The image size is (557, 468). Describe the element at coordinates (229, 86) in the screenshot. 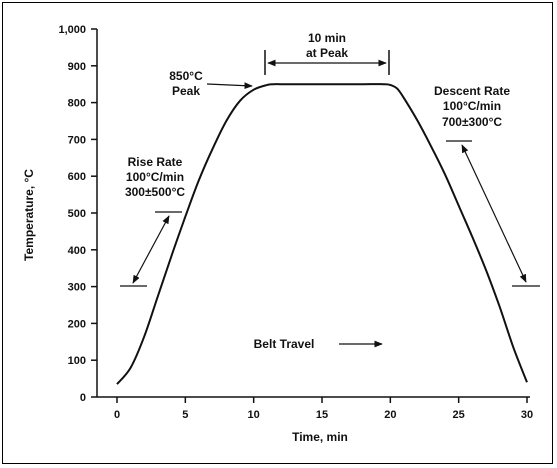

I see `peak-temp-arrow` at that location.